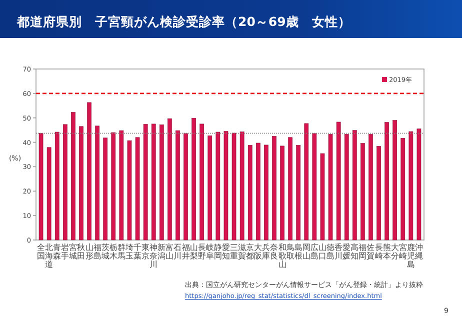  I want to click on category: 和歌山, so click(282, 256).